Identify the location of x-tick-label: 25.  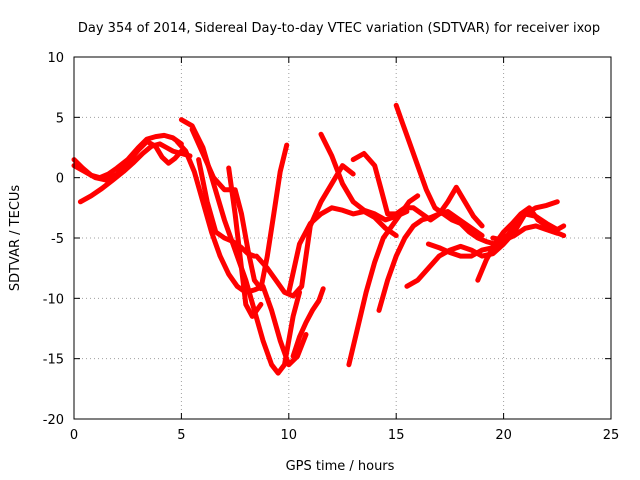
(611, 435).